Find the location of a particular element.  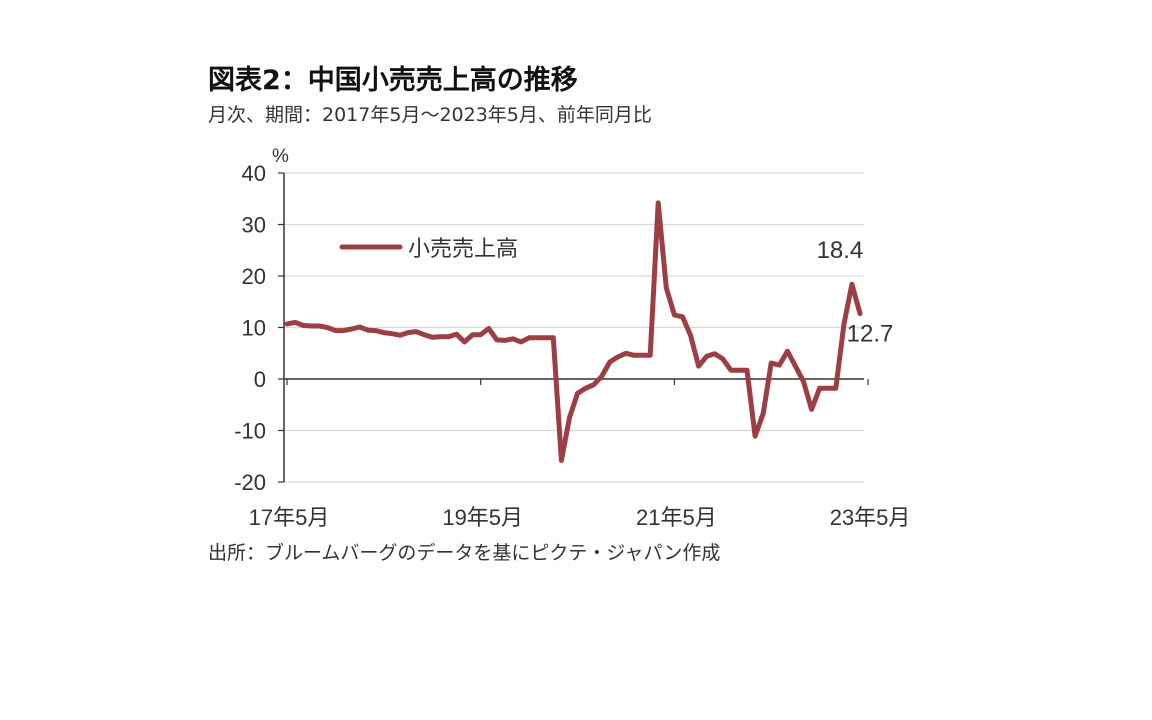

data-label: 12.7 is located at coordinates (870, 334).